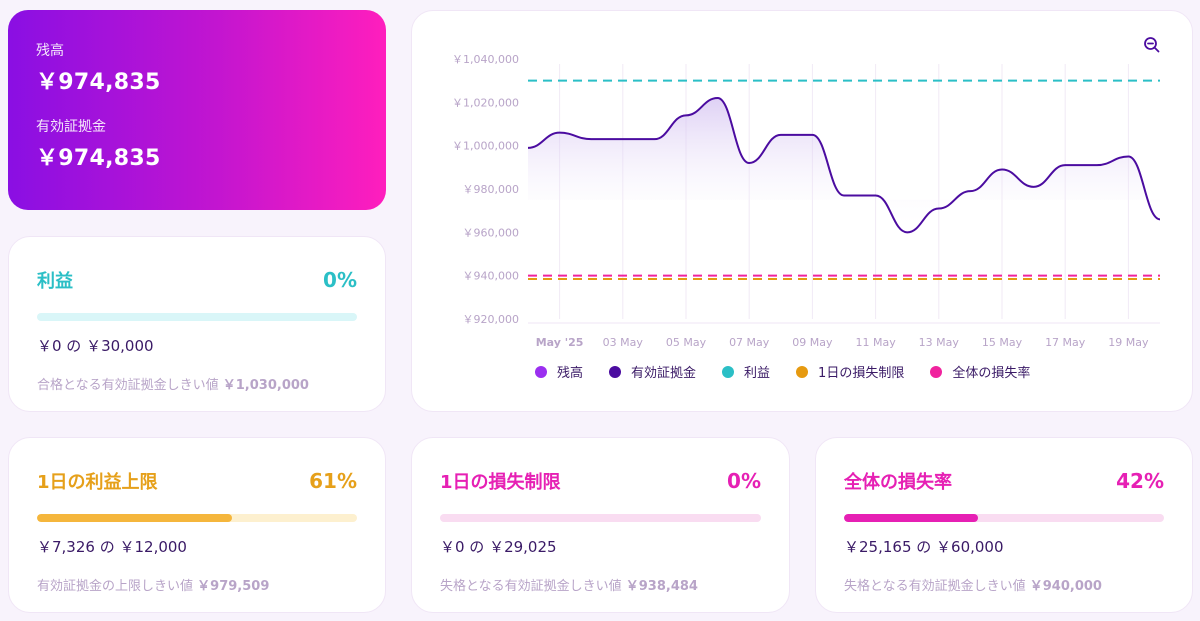 The image size is (1200, 621). I want to click on legend-item: 残高, so click(559, 371).